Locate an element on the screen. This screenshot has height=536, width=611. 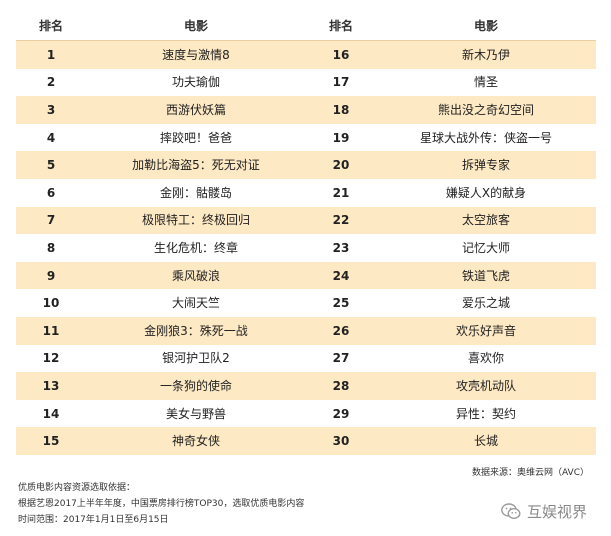
movie-cell: 乘风破浪 is located at coordinates (196, 275).